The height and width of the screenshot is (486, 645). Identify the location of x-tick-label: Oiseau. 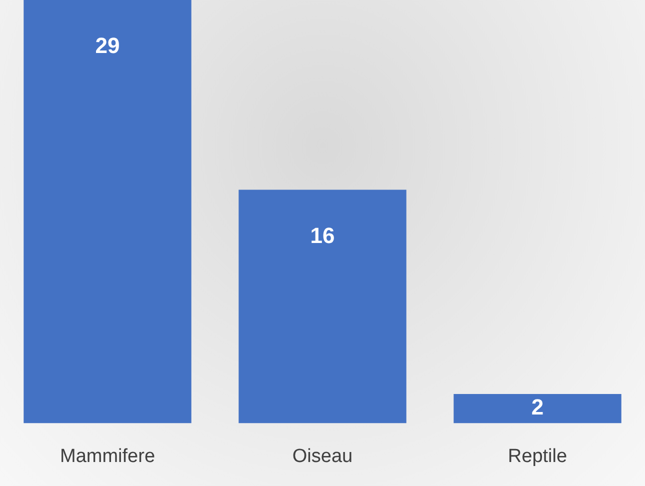
(322, 456).